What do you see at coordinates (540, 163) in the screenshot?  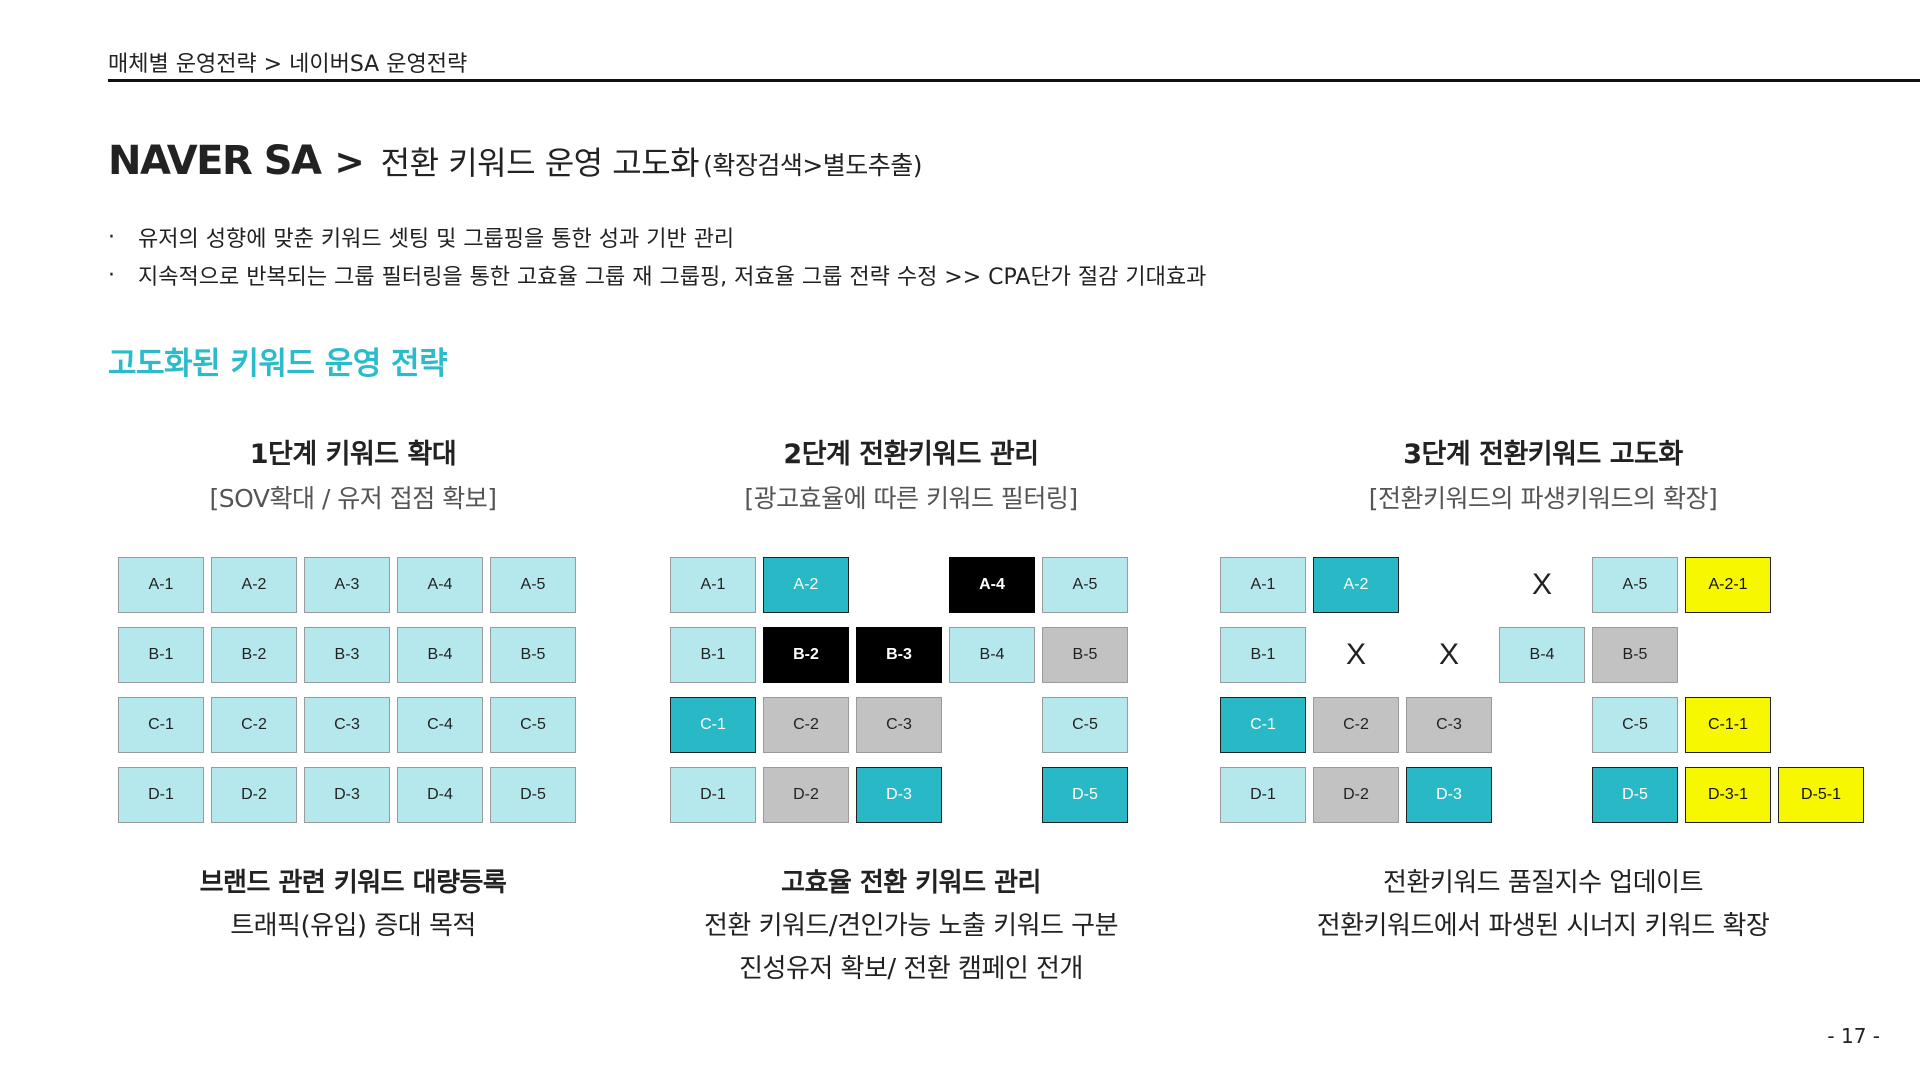 I see `page-title-sub: 전환 키워드 운영 고도화` at bounding box center [540, 163].